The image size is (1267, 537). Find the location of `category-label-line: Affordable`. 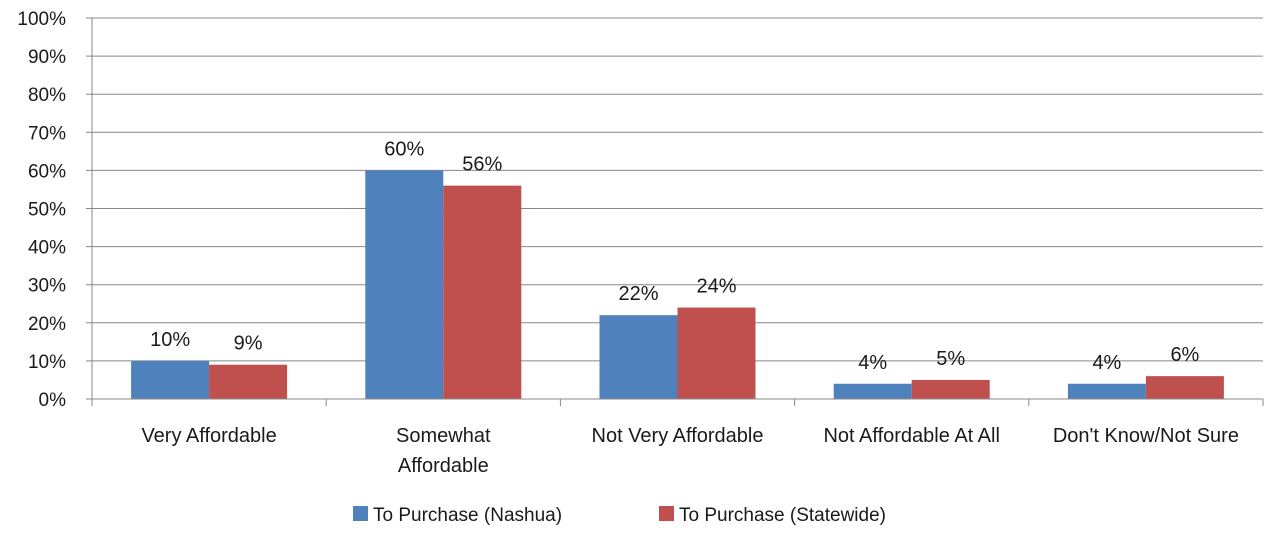

category-label-line: Affordable is located at coordinates (443, 466).